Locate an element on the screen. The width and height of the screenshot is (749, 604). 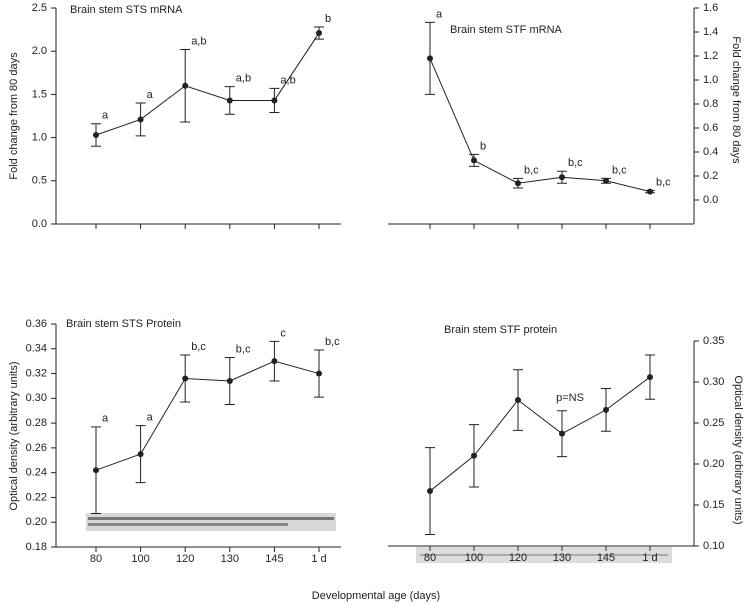
chart-title: Brain stem STS mRNA is located at coordinates (126, 10).